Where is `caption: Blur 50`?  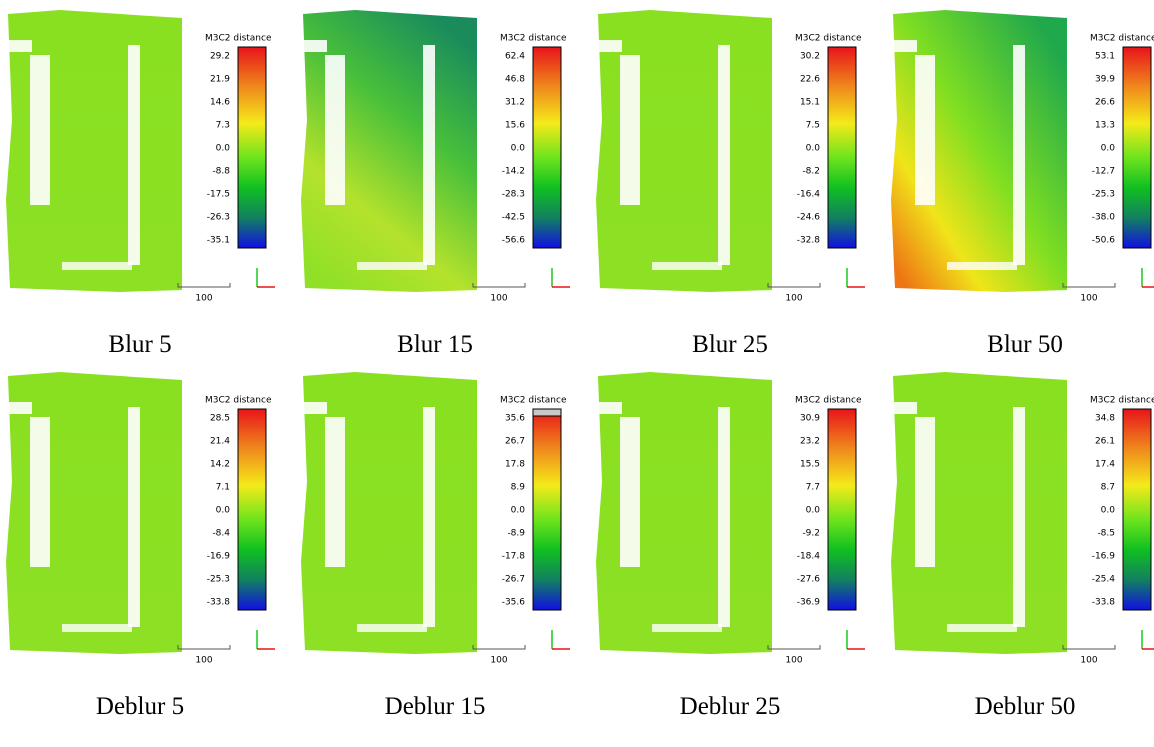
caption: Blur 50 is located at coordinates (1025, 344).